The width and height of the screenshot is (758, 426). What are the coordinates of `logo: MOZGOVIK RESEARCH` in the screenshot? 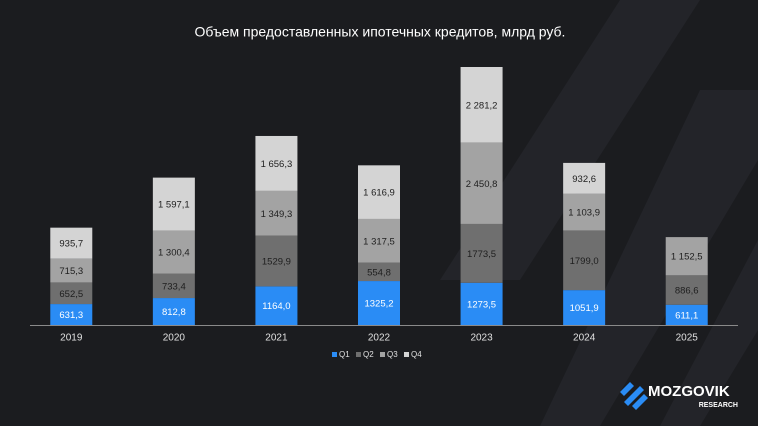 It's located at (679, 396).